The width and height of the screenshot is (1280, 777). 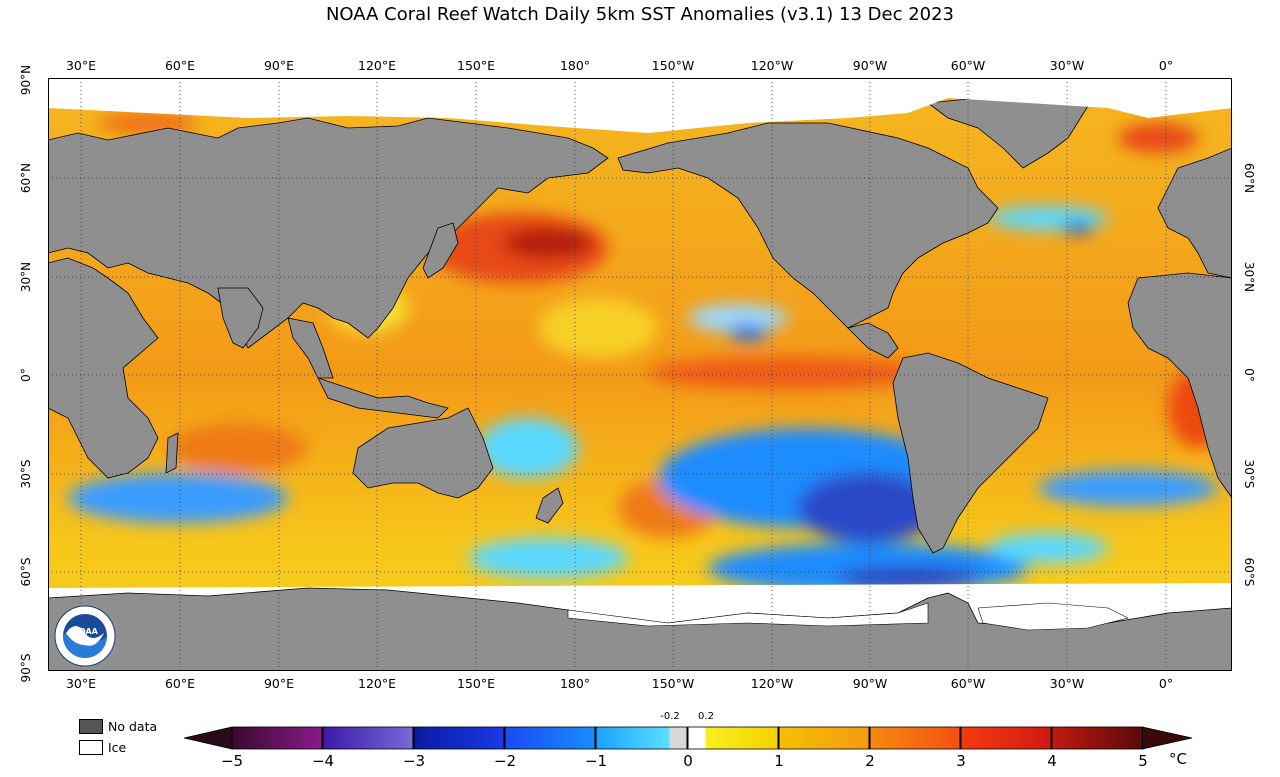 What do you see at coordinates (688, 761) in the screenshot?
I see `colorbar-tick: 0` at bounding box center [688, 761].